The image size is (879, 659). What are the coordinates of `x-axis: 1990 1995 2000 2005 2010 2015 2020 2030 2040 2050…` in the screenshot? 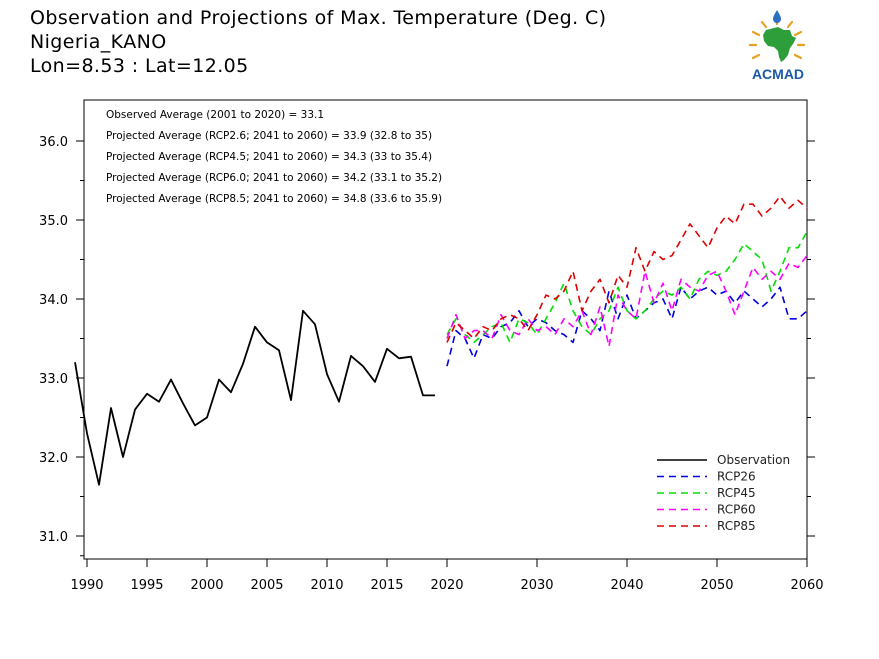 It's located at (447, 576).